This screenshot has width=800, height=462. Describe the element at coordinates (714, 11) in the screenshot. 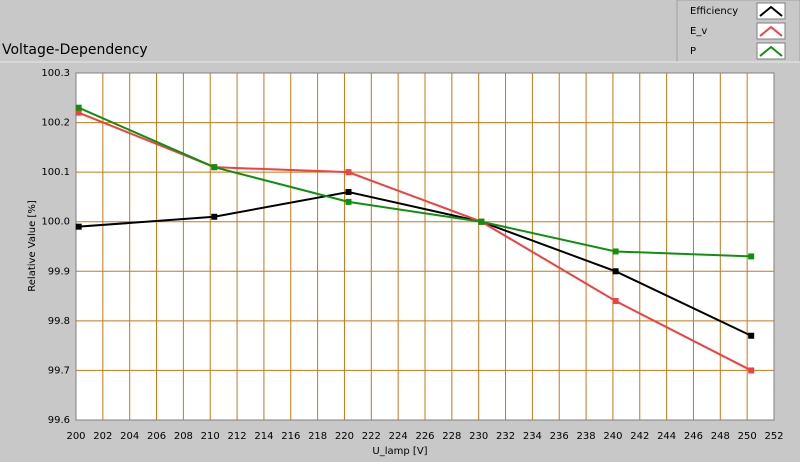

I see `legend-label: Efficiency` at that location.